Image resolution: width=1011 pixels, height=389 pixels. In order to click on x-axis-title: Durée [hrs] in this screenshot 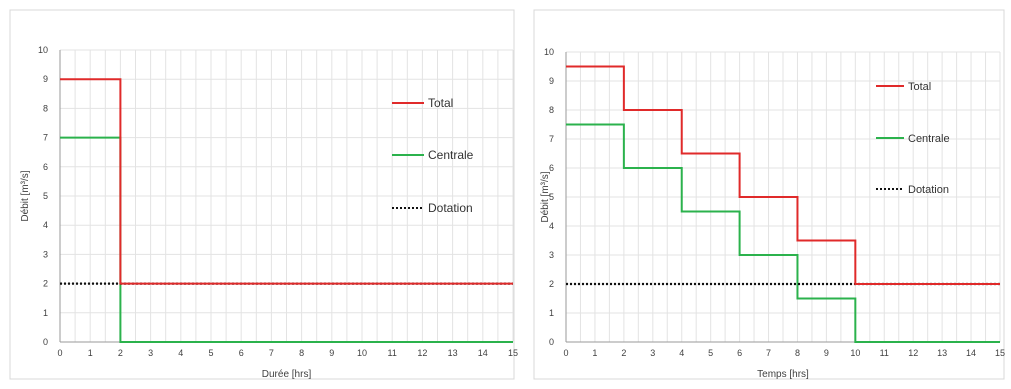, I will do `click(287, 374)`.